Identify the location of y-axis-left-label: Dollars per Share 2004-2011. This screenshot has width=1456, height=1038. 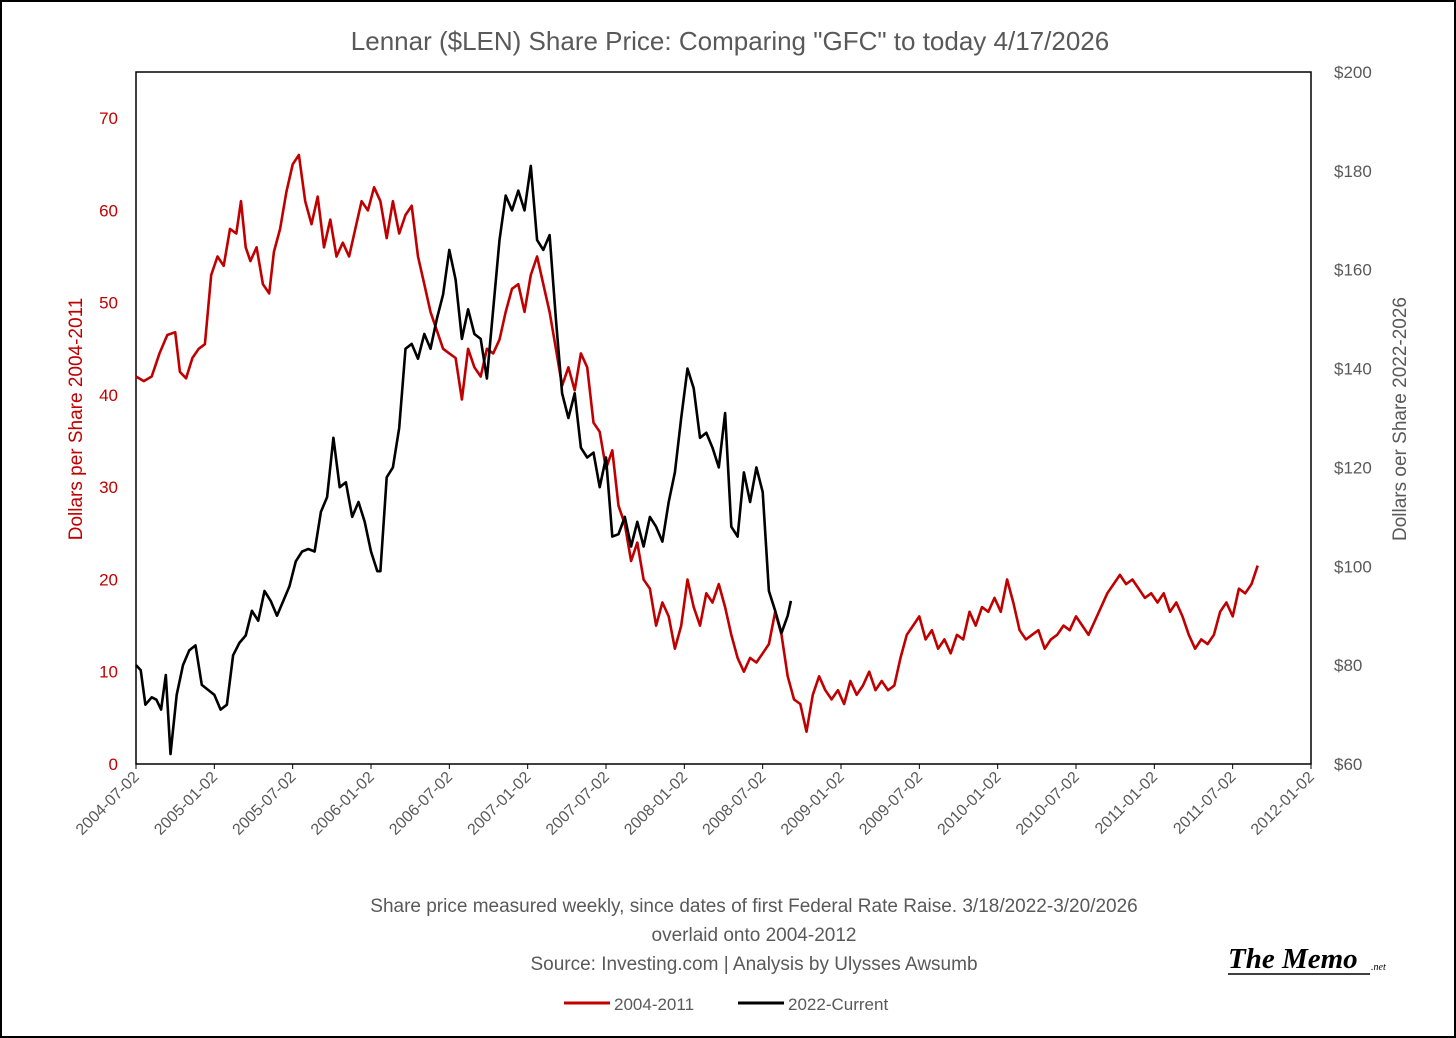
(76, 419).